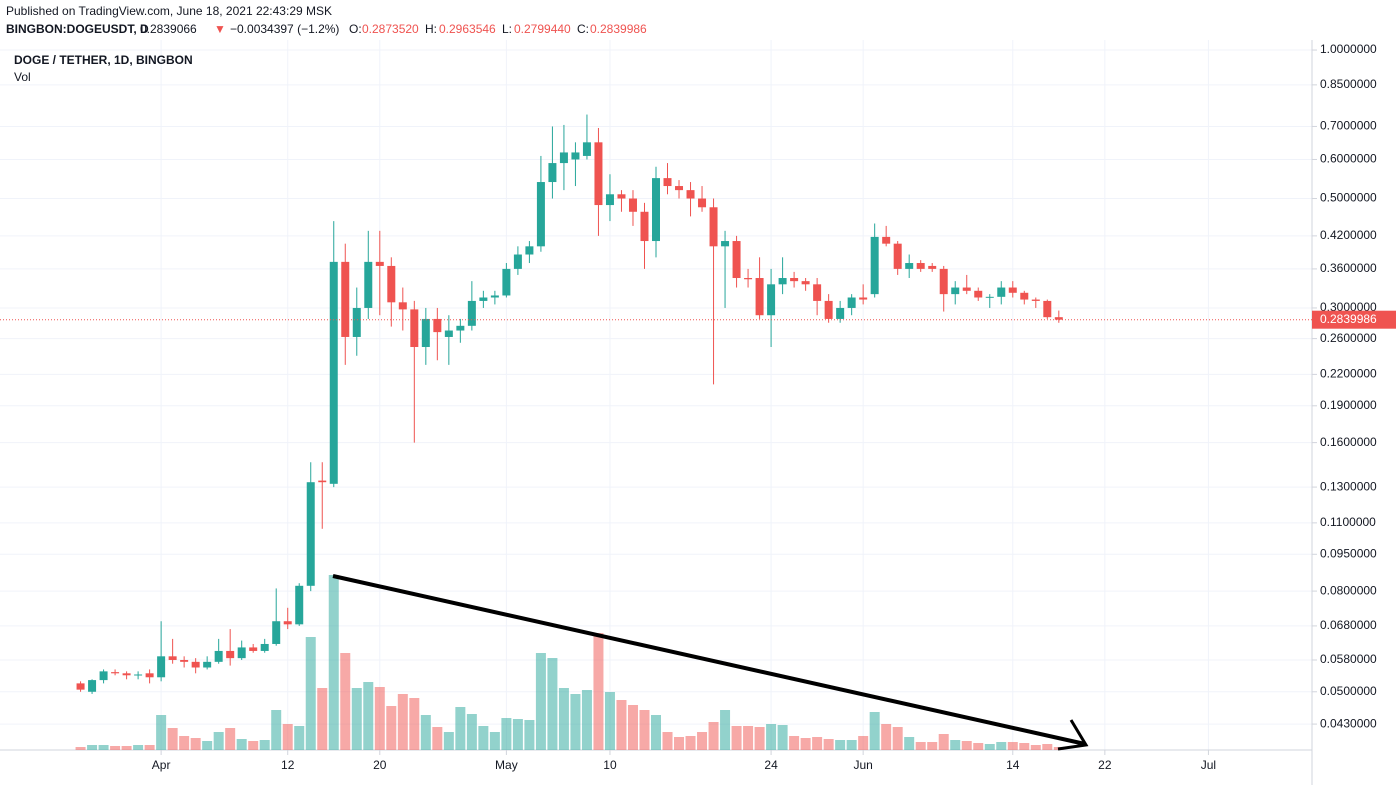 This screenshot has width=1396, height=785. Describe the element at coordinates (542, 29) in the screenshot. I see `low-value: 0.2799440` at that location.